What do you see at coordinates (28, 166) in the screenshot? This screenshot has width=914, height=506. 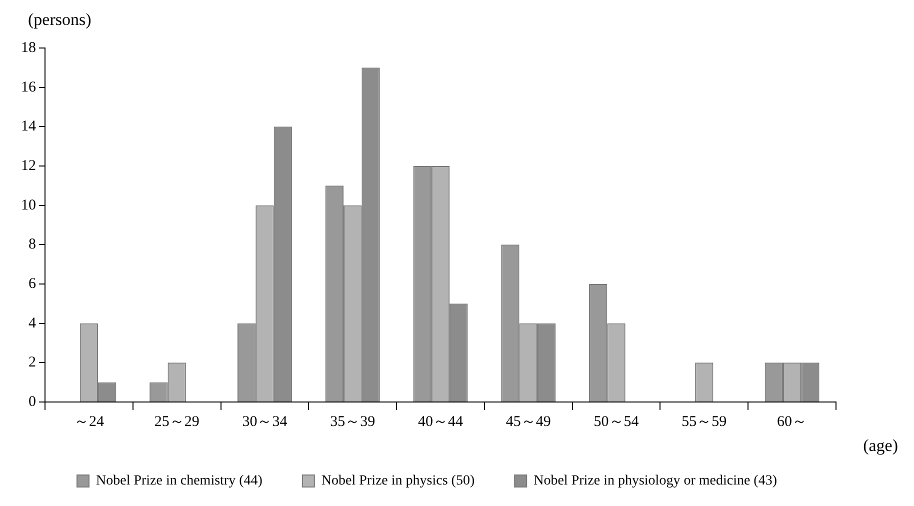 I see `y-tick-label: 12` at bounding box center [28, 166].